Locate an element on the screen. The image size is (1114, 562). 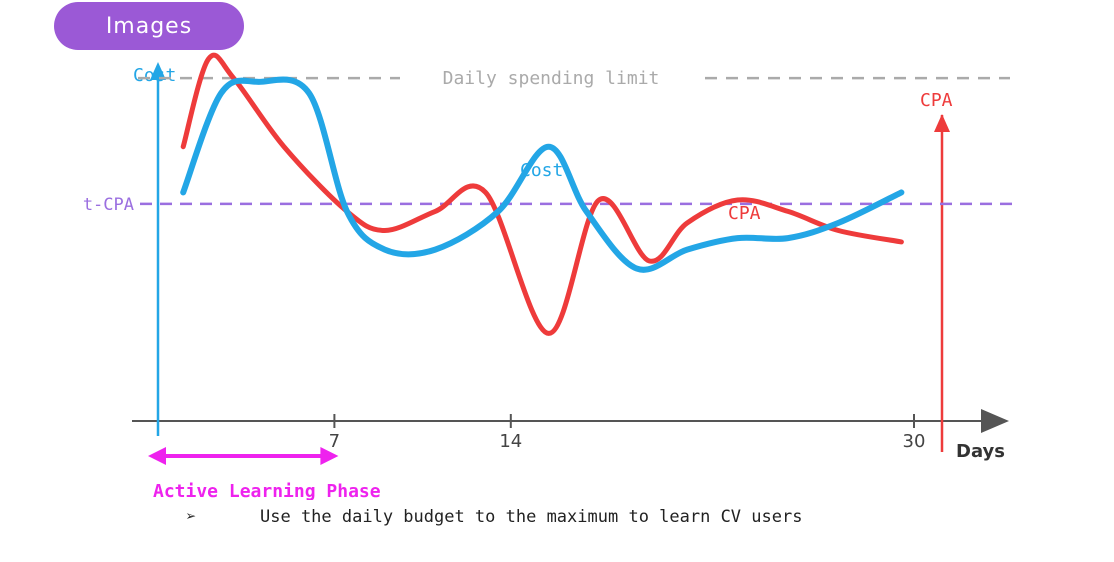
x-tick-label: 30 is located at coordinates (914, 441).